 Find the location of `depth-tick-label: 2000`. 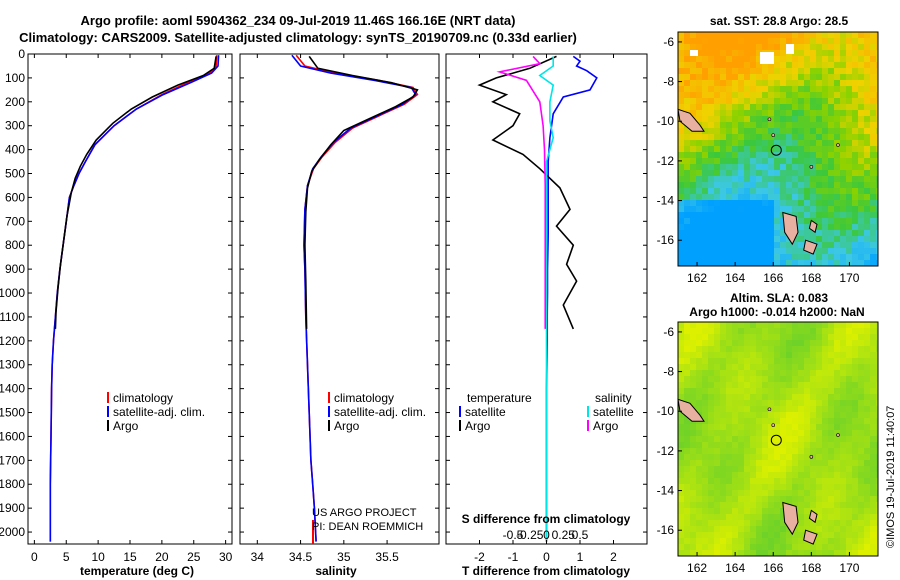

depth-tick-label: 2000 is located at coordinates (12, 532).